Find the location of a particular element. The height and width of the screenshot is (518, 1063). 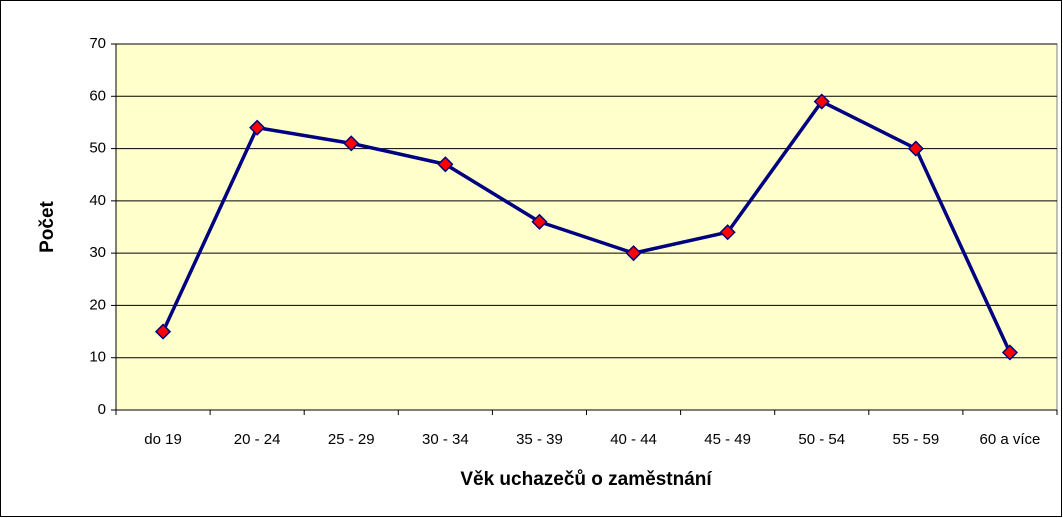

x-tick-label: 25 - 29 is located at coordinates (351, 439).